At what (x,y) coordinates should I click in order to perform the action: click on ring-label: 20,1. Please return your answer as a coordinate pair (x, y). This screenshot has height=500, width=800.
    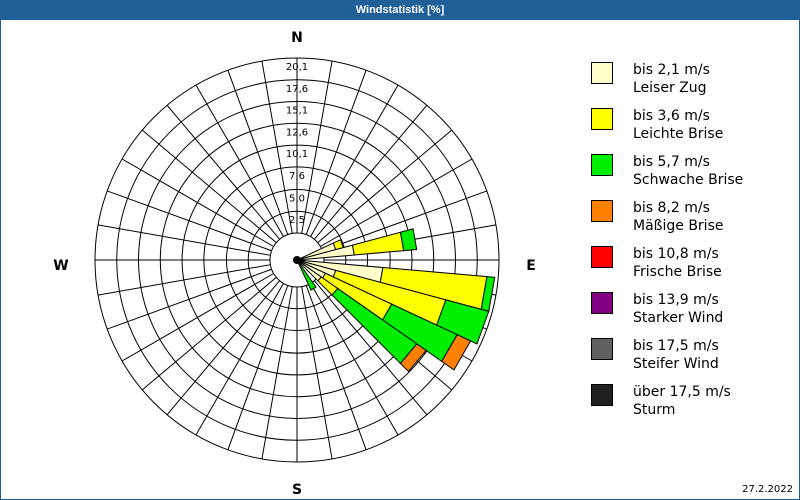
    Looking at the image, I should click on (297, 67).